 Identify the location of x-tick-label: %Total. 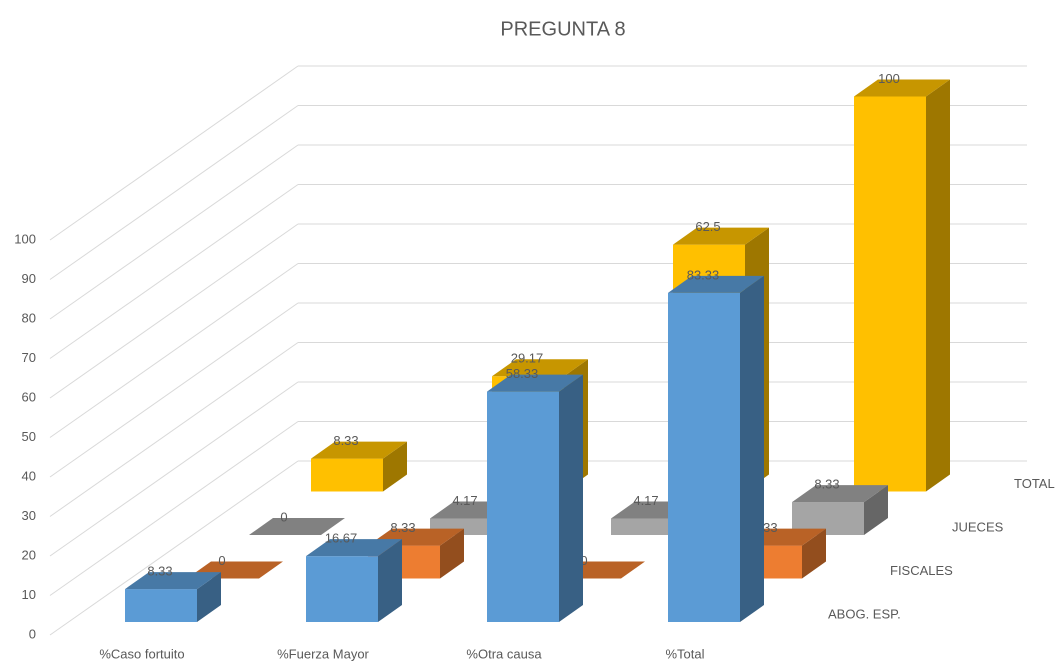
(684, 653).